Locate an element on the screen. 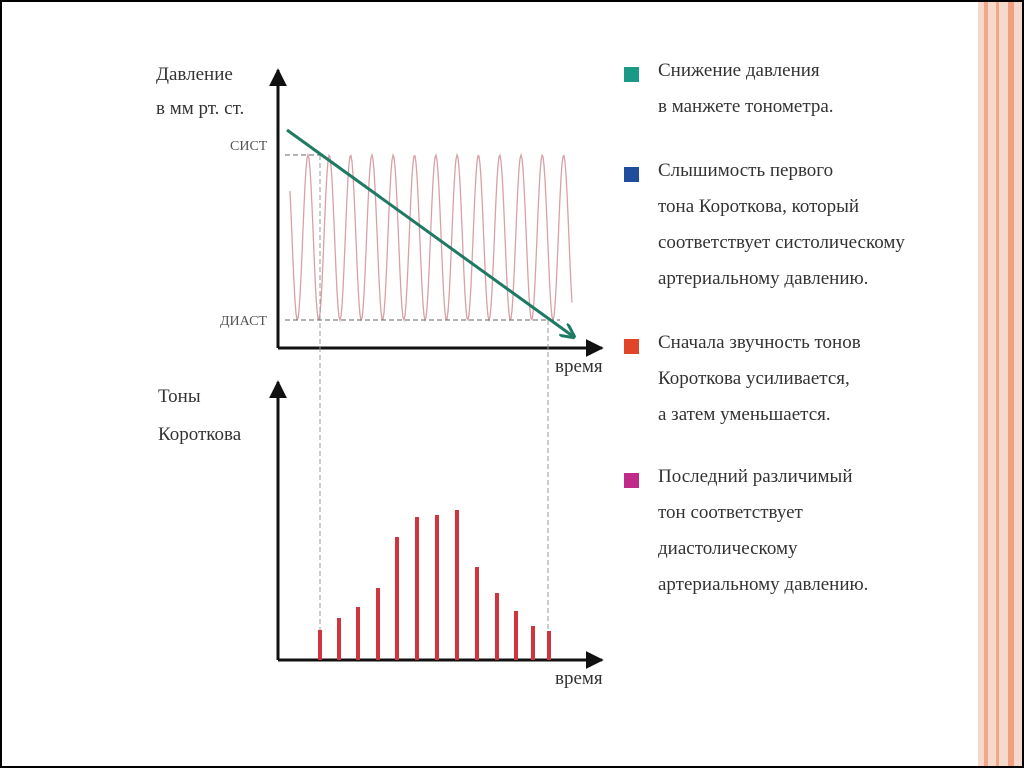  side-stripes is located at coordinates (1000, 384).